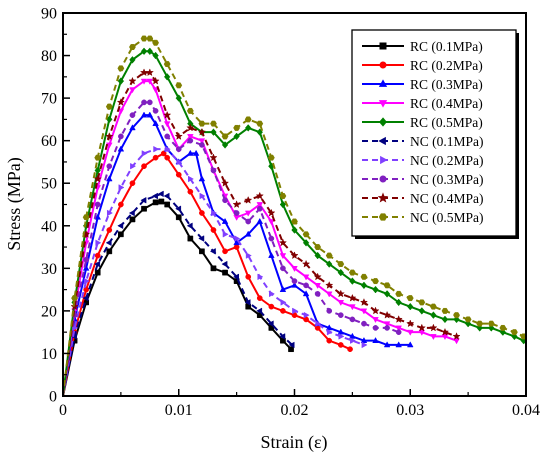 The width and height of the screenshot is (550, 463). I want to click on y-tick-label: 40, so click(49, 226).